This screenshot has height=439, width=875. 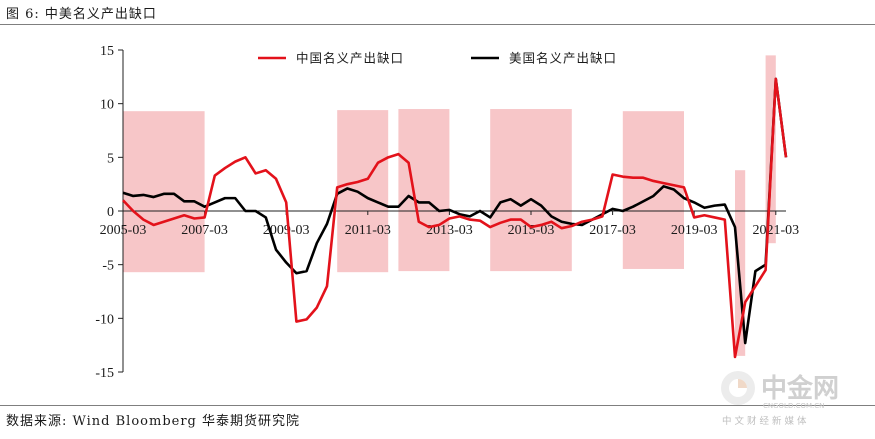 I want to click on y-tick-label: 10, so click(x=107, y=105).